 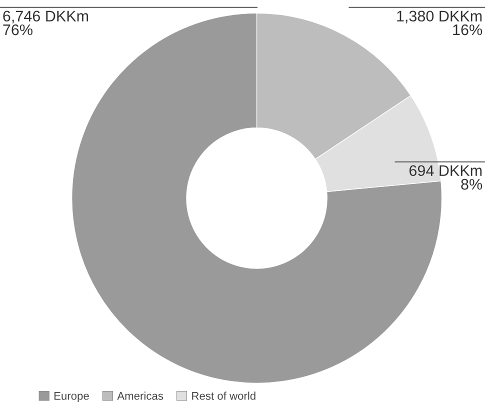 What do you see at coordinates (439, 23) in the screenshot?
I see `data-label: 1,380 DKKm 16%` at bounding box center [439, 23].